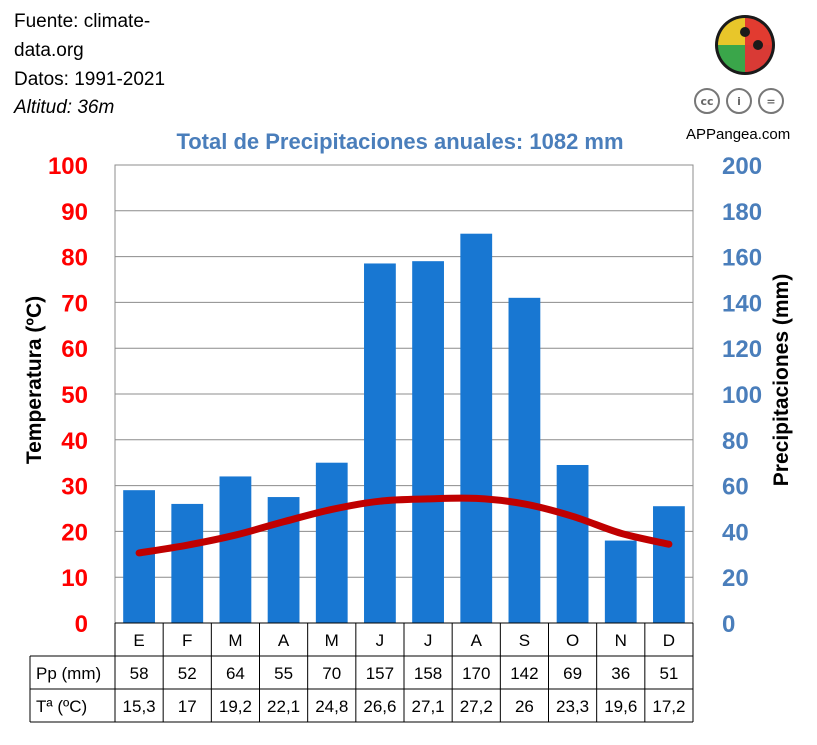 The image size is (817, 745). I want to click on data-label: 26,6, so click(379, 706).